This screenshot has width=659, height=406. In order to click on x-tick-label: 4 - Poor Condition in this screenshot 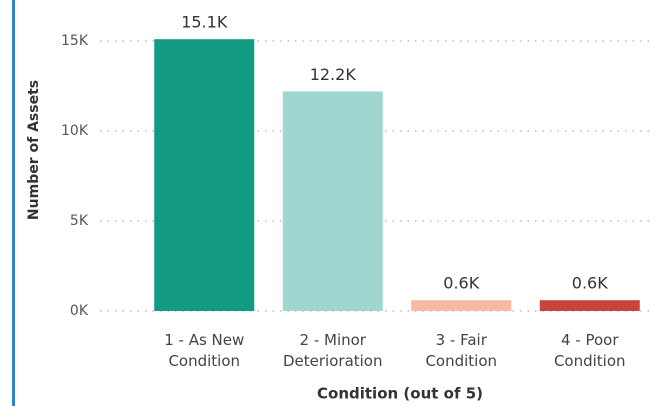, I will do `click(589, 350)`.